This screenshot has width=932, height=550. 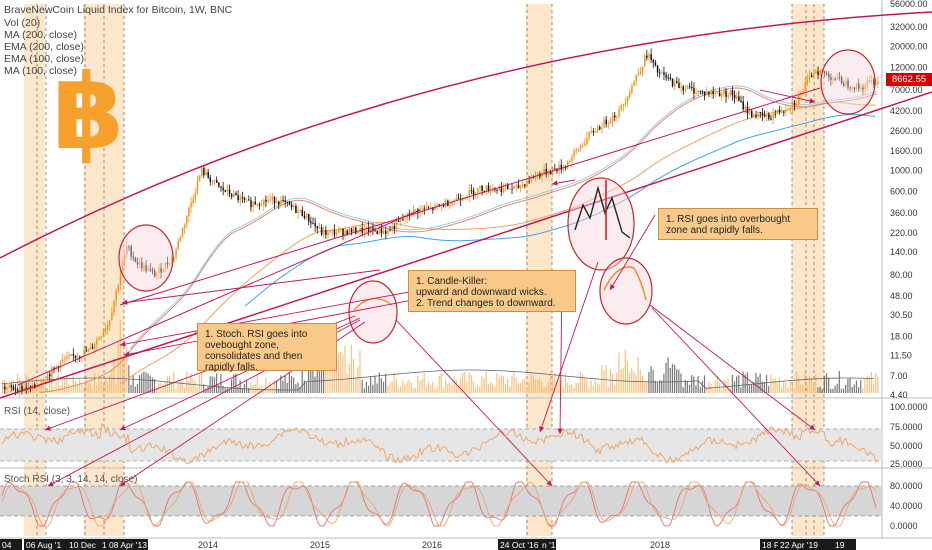 I want to click on annotation-arrow, so click(x=632, y=252).